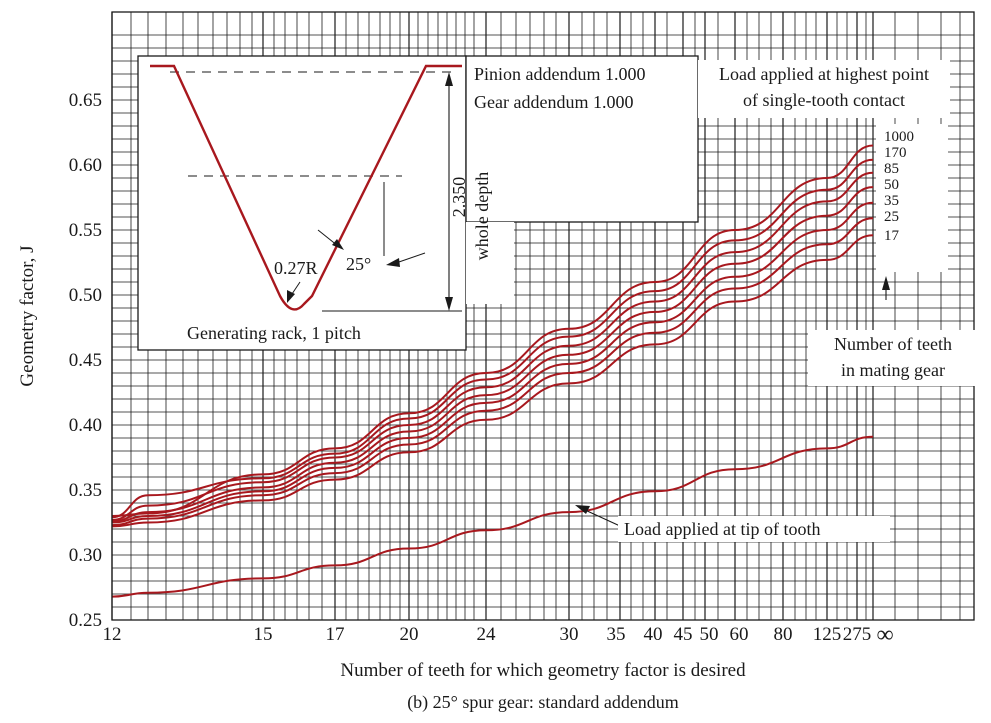 The image size is (991, 723). What do you see at coordinates (783, 634) in the screenshot?
I see `x-tick-label: 80` at bounding box center [783, 634].